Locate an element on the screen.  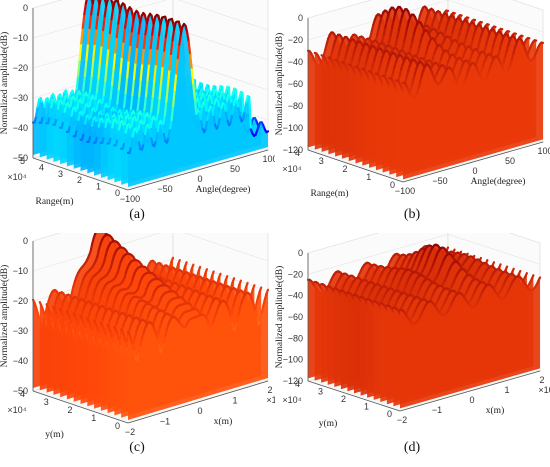
y-tick-label: 1 is located at coordinates (368, 177).